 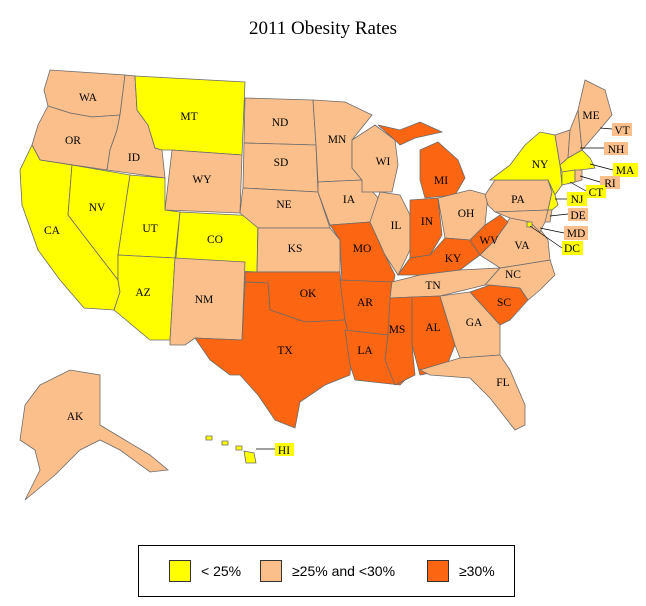 What do you see at coordinates (513, 275) in the screenshot?
I see `label-NC: NC` at bounding box center [513, 275].